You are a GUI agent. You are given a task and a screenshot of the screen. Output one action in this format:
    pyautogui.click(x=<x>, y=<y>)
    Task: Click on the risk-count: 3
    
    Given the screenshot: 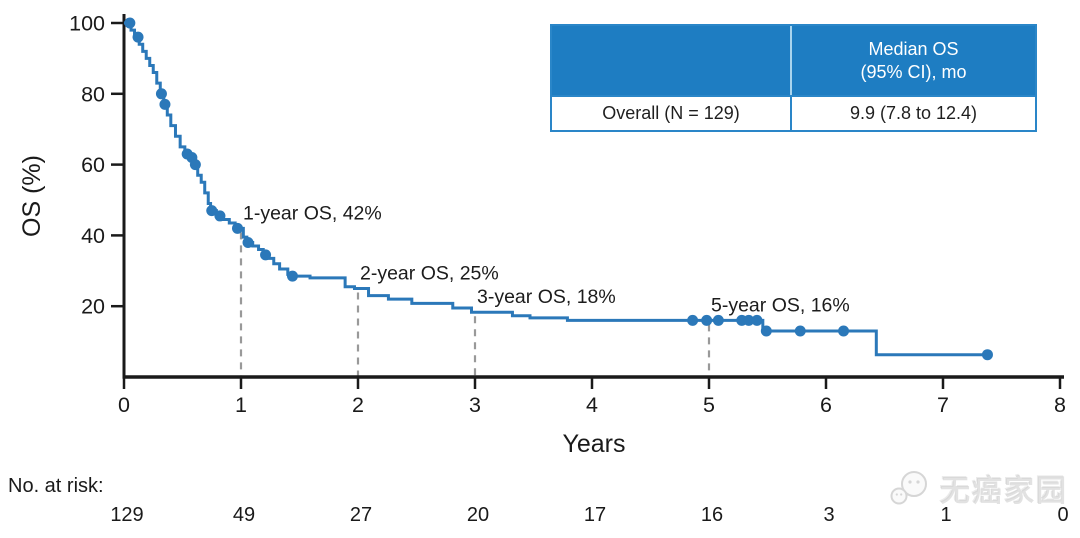 What is the action you would take?
    pyautogui.click(x=828, y=515)
    